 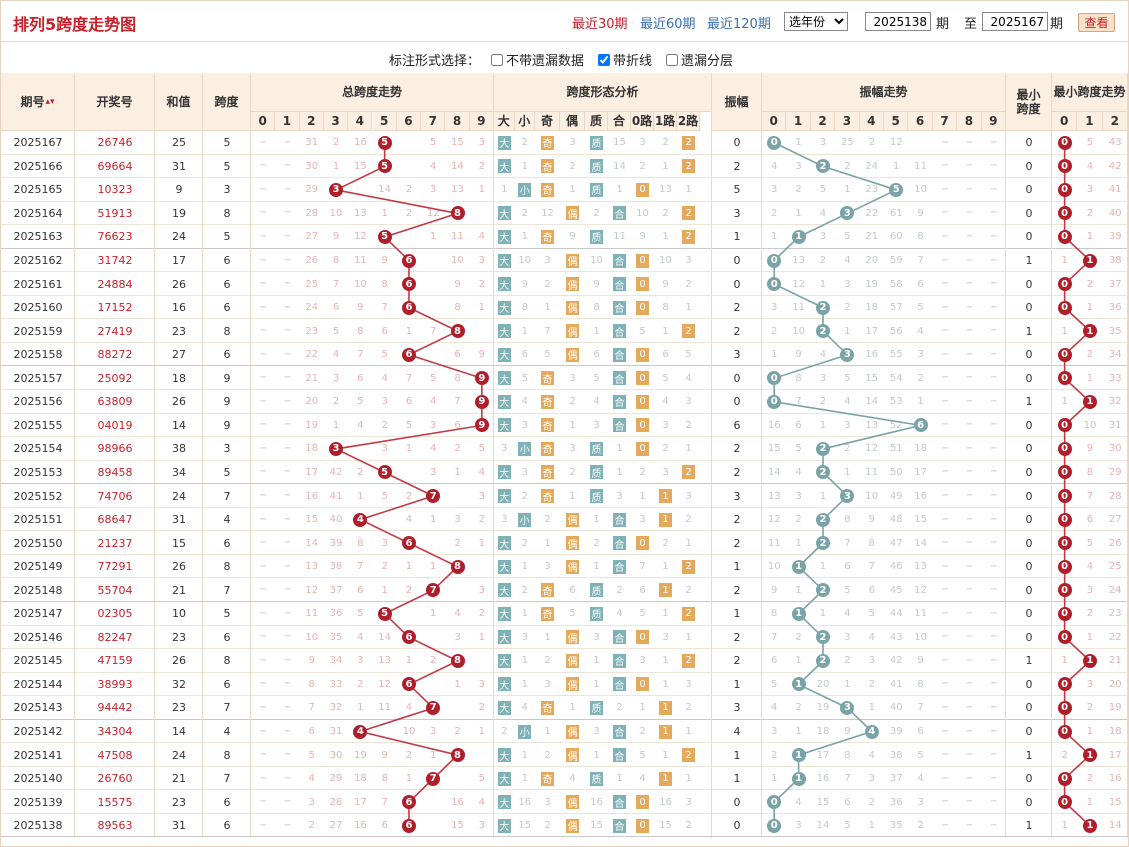 I want to click on span-miss: 6, so click(x=384, y=331).